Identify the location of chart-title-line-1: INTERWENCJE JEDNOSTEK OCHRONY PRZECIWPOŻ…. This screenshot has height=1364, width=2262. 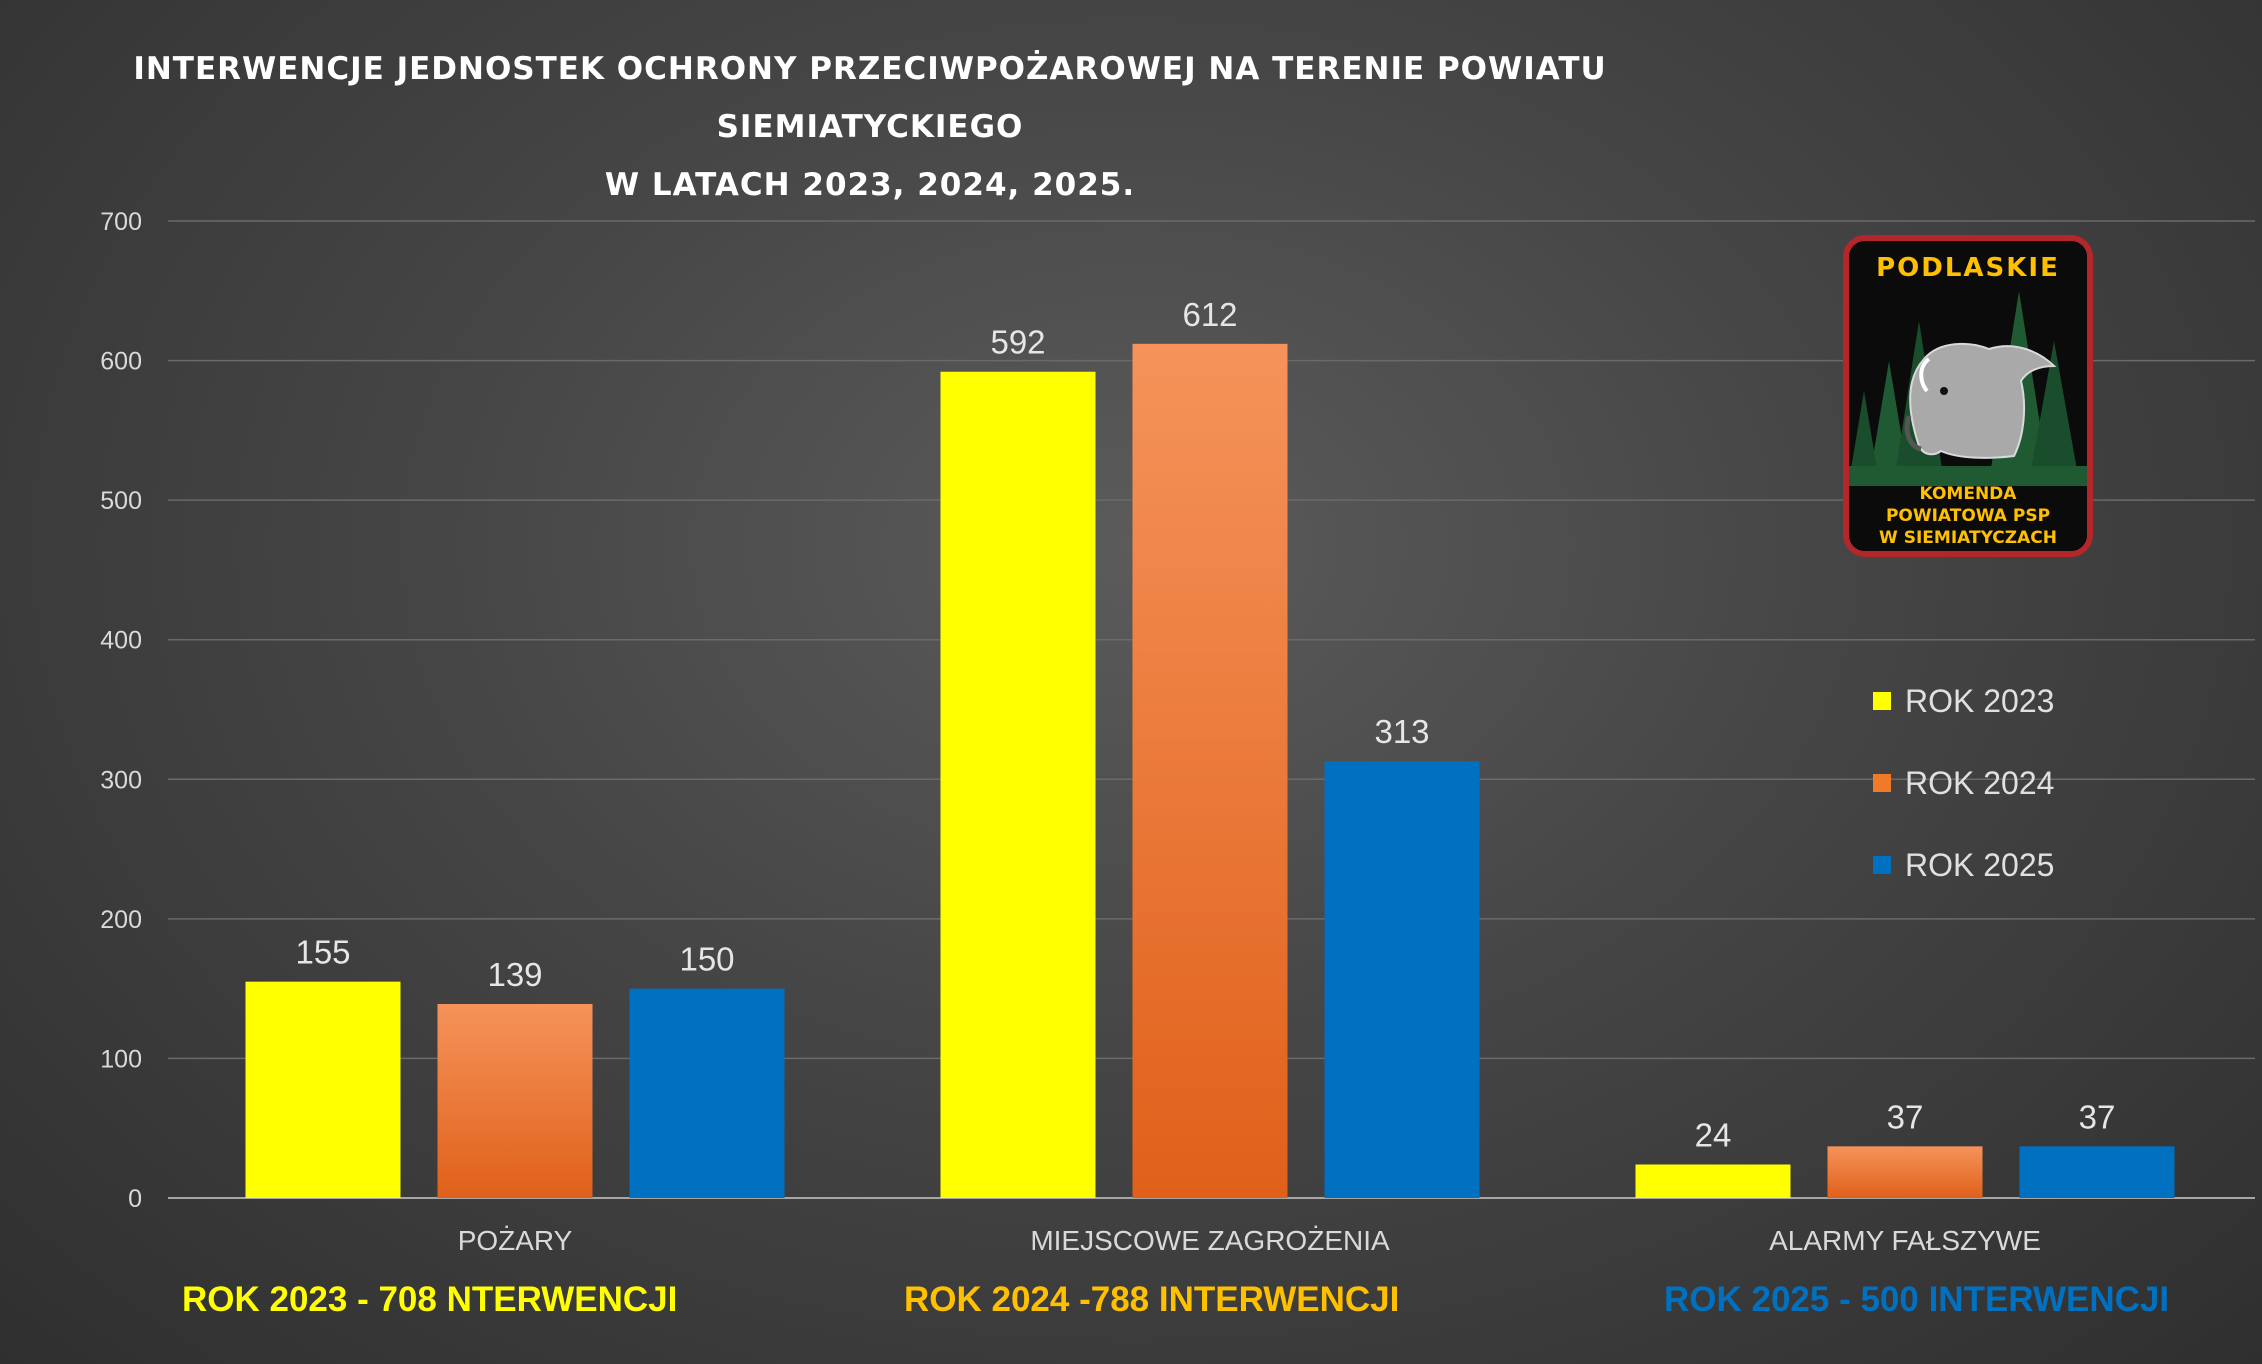
(870, 98).